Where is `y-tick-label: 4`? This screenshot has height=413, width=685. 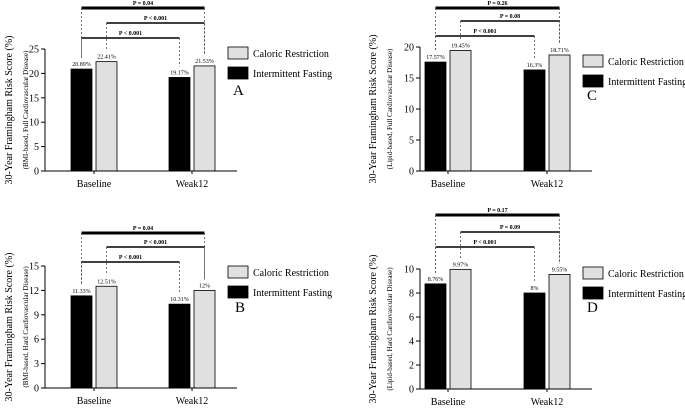 y-tick-label: 4 is located at coordinates (411, 342).